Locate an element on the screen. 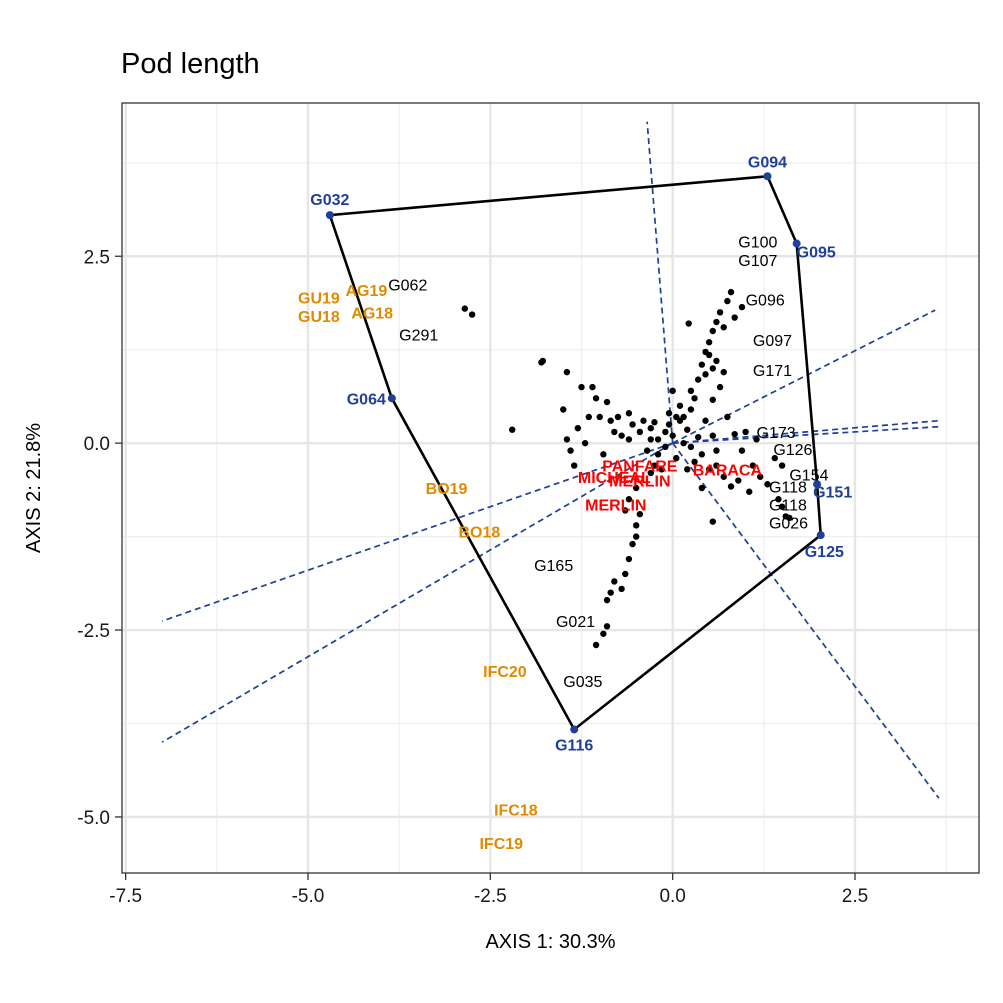 This screenshot has width=1003, height=1003. y-tick-label: 0.0 is located at coordinates (97, 444).